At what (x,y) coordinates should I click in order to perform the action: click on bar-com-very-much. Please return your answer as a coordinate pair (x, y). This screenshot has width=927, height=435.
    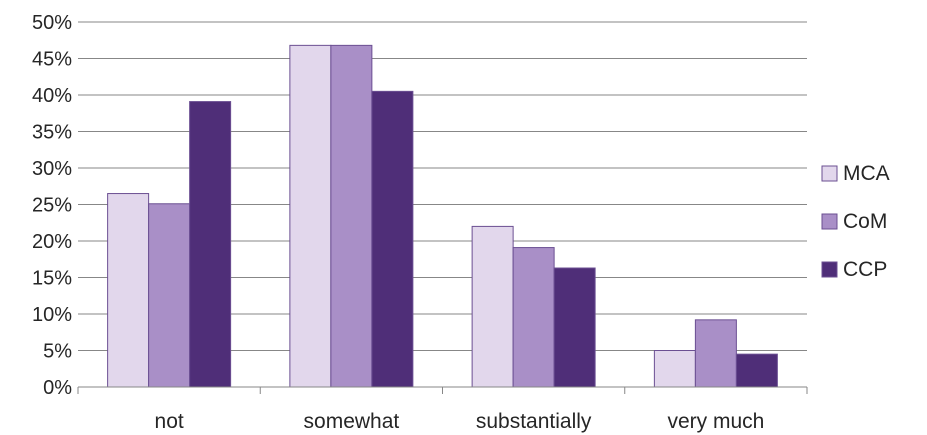
    Looking at the image, I should click on (715, 353).